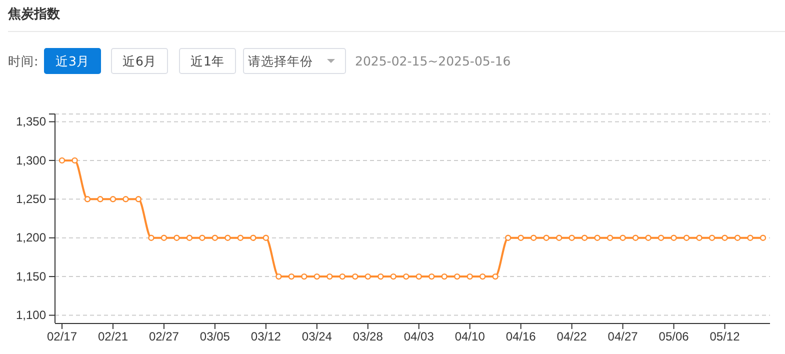 Image resolution: width=785 pixels, height=354 pixels. Describe the element at coordinates (62, 337) in the screenshot. I see `x-tick-label: 02/17` at that location.